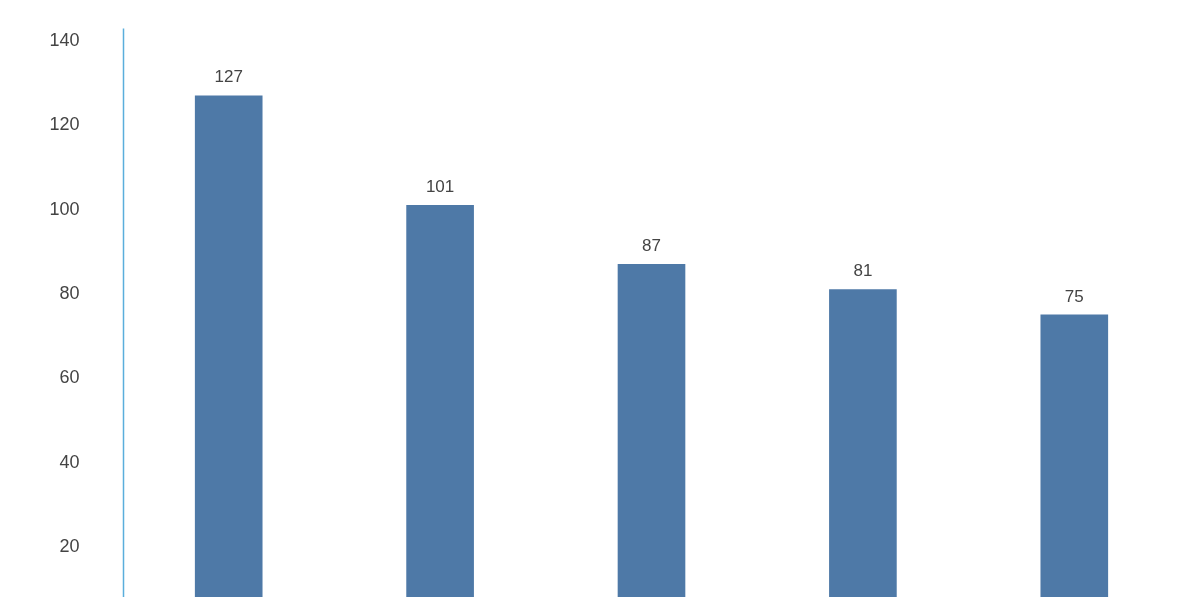  I want to click on y-tick-label: 40, so click(69, 461).